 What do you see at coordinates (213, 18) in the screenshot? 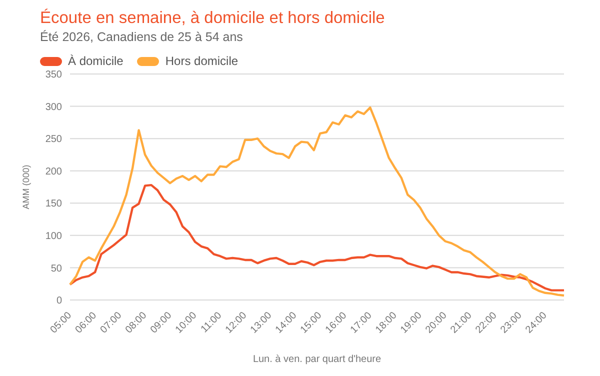
I see `chart-title: Écoute en semaine, à domicile et hors domicile` at bounding box center [213, 18].